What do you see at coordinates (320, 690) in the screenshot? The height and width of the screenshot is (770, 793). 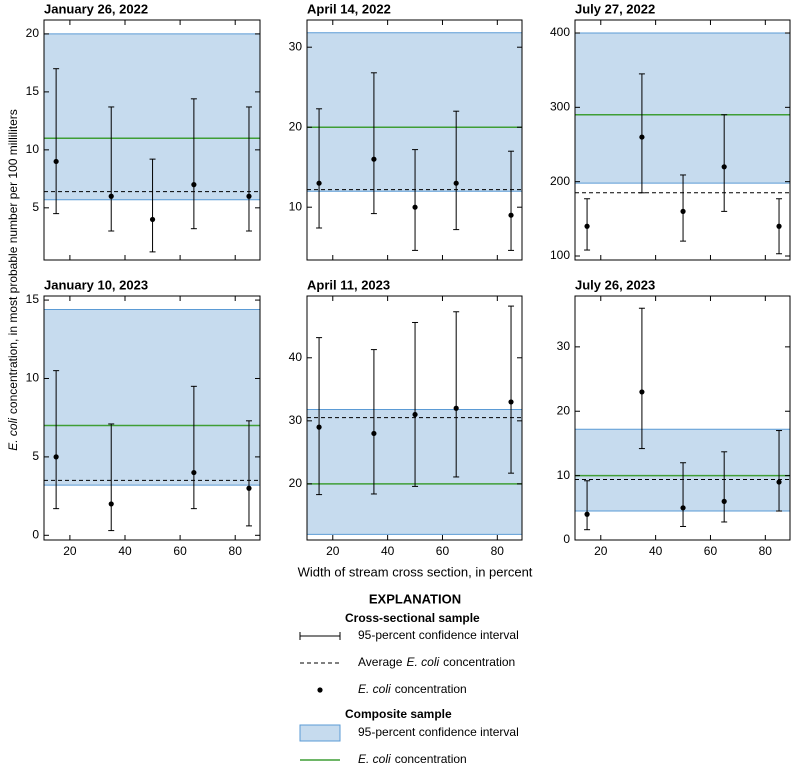 I see `legend-point` at bounding box center [320, 690].